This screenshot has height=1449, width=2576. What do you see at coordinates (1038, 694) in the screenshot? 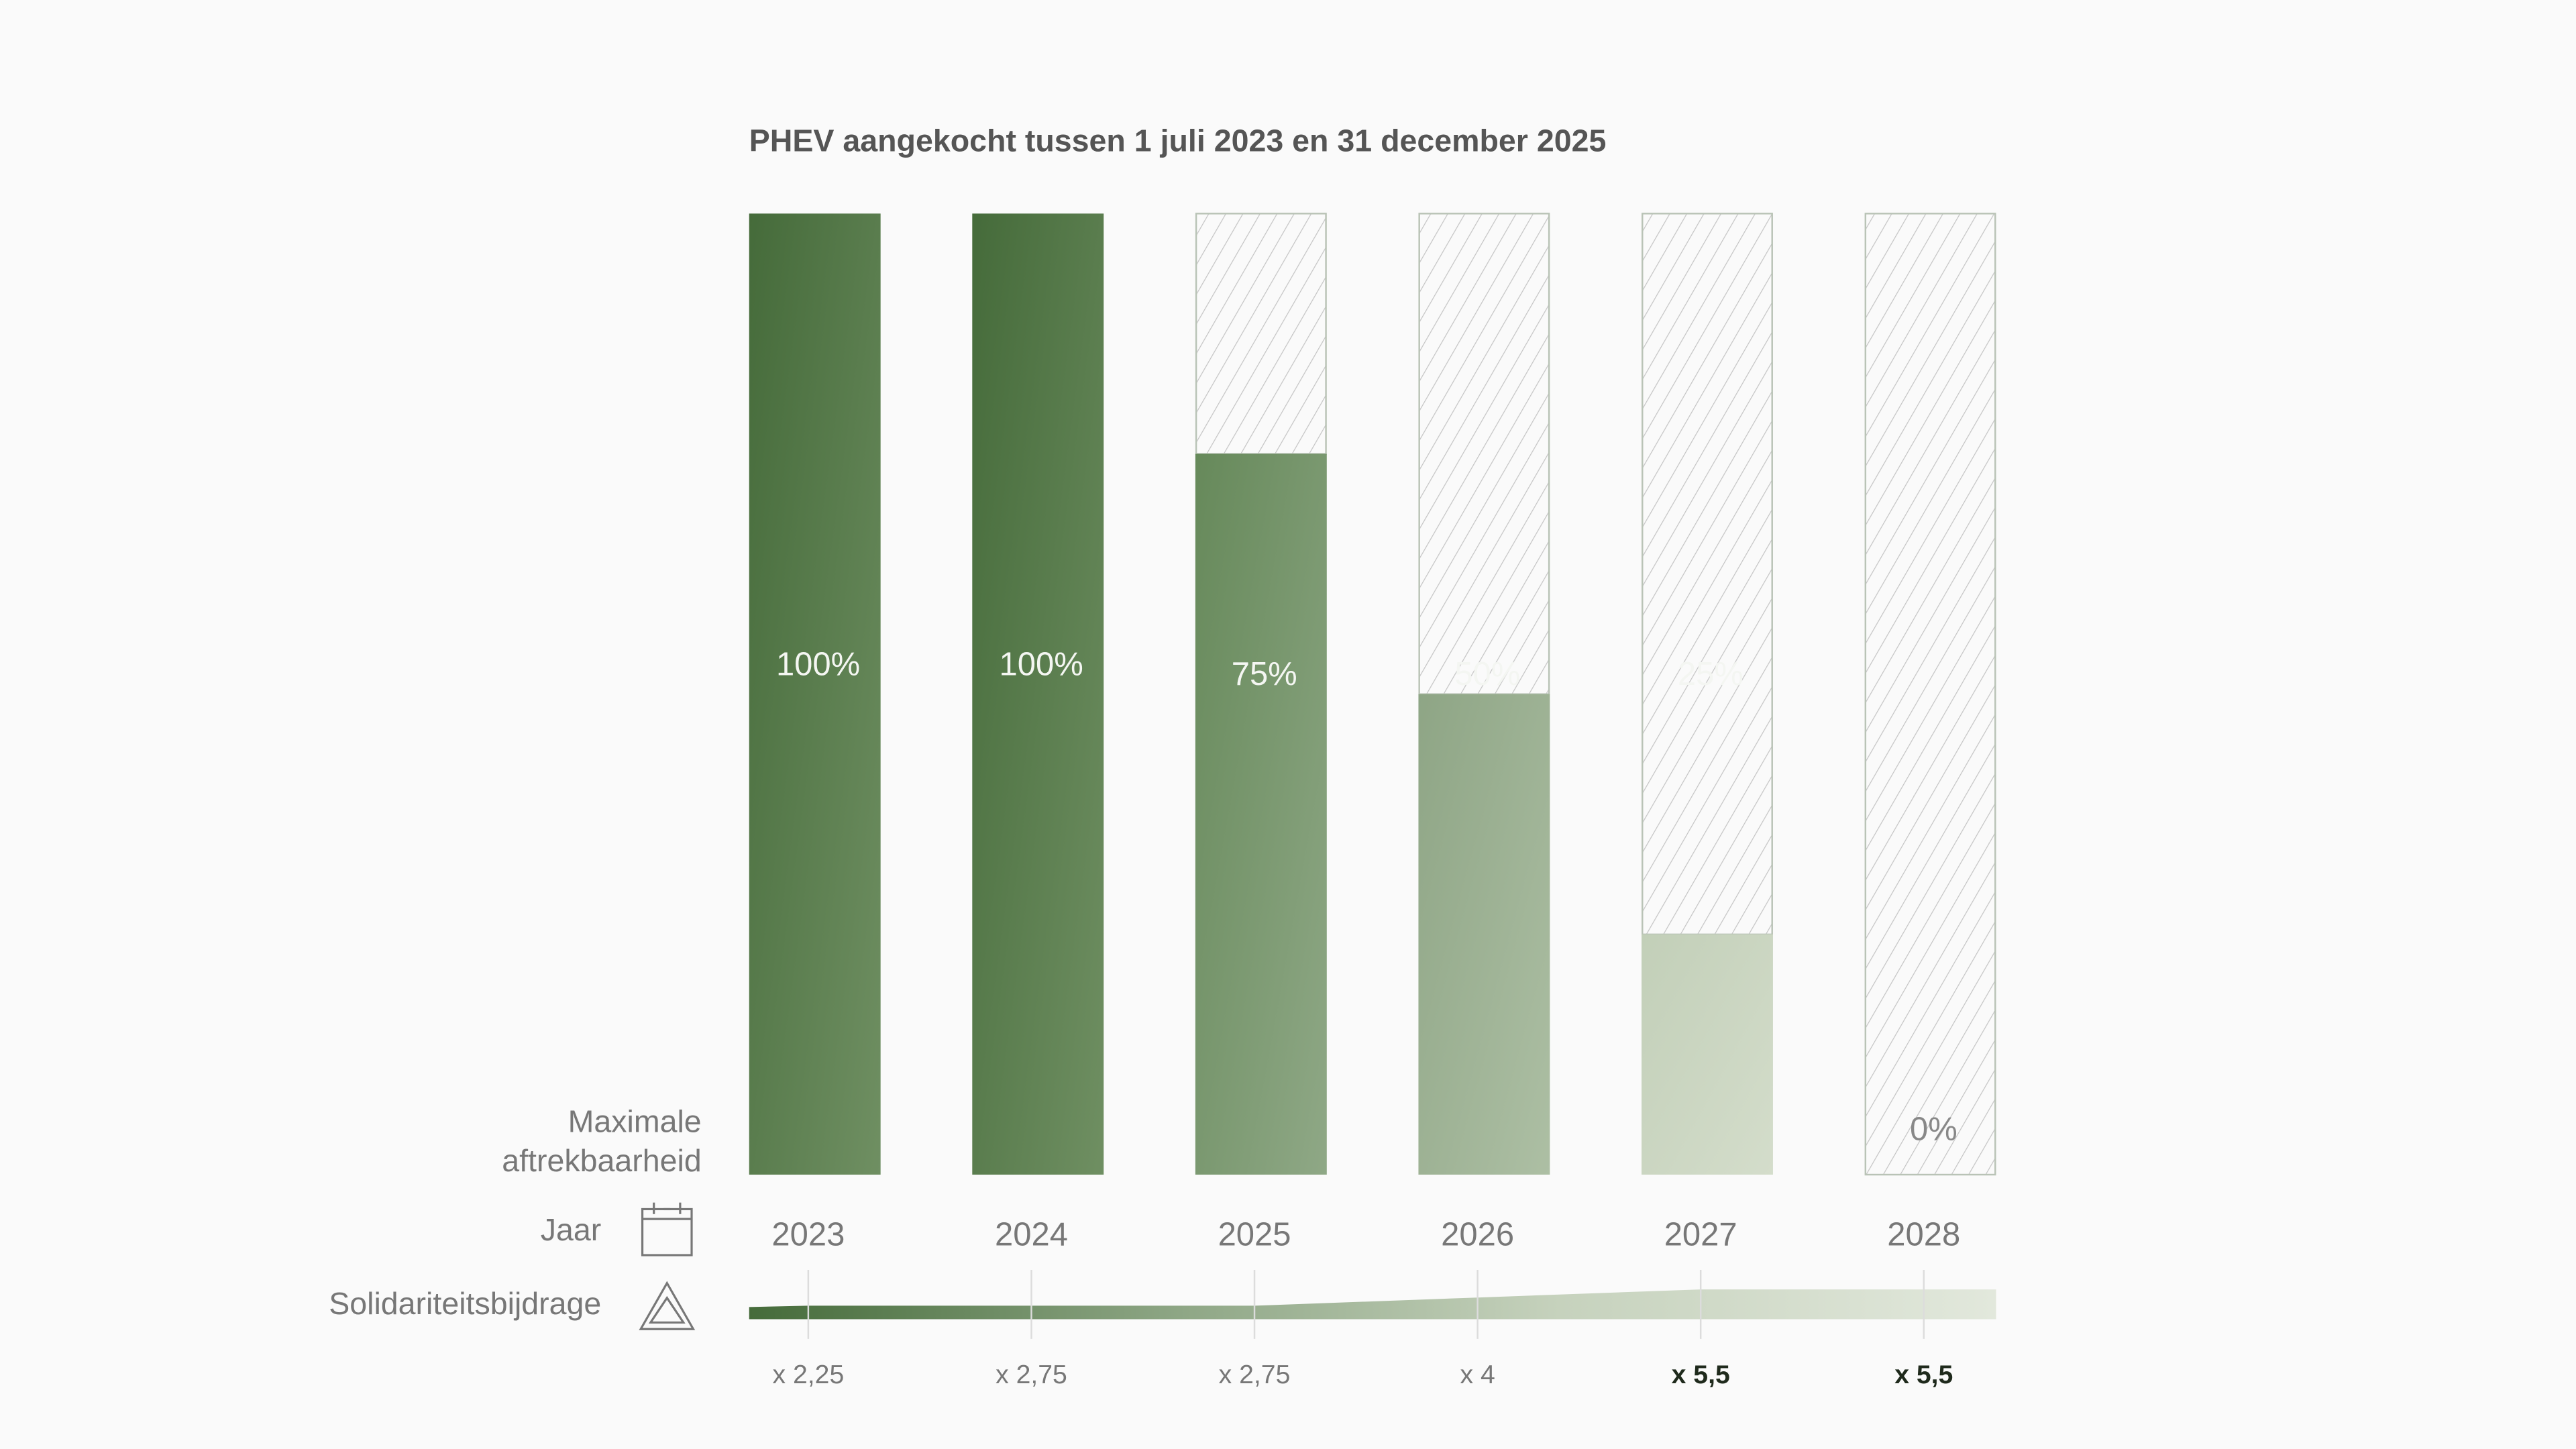
I see `bar-2024` at bounding box center [1038, 694].